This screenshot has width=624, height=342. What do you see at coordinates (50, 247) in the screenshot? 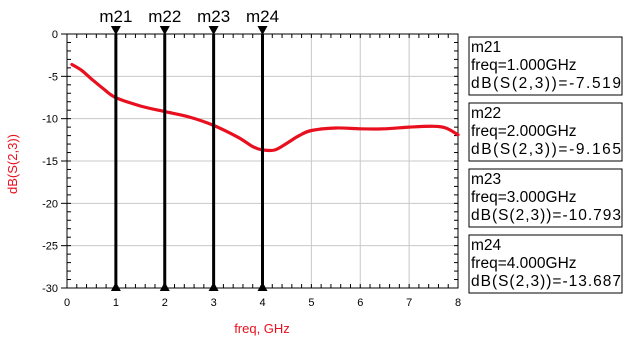
I see `y-tick-label: -25` at bounding box center [50, 247].